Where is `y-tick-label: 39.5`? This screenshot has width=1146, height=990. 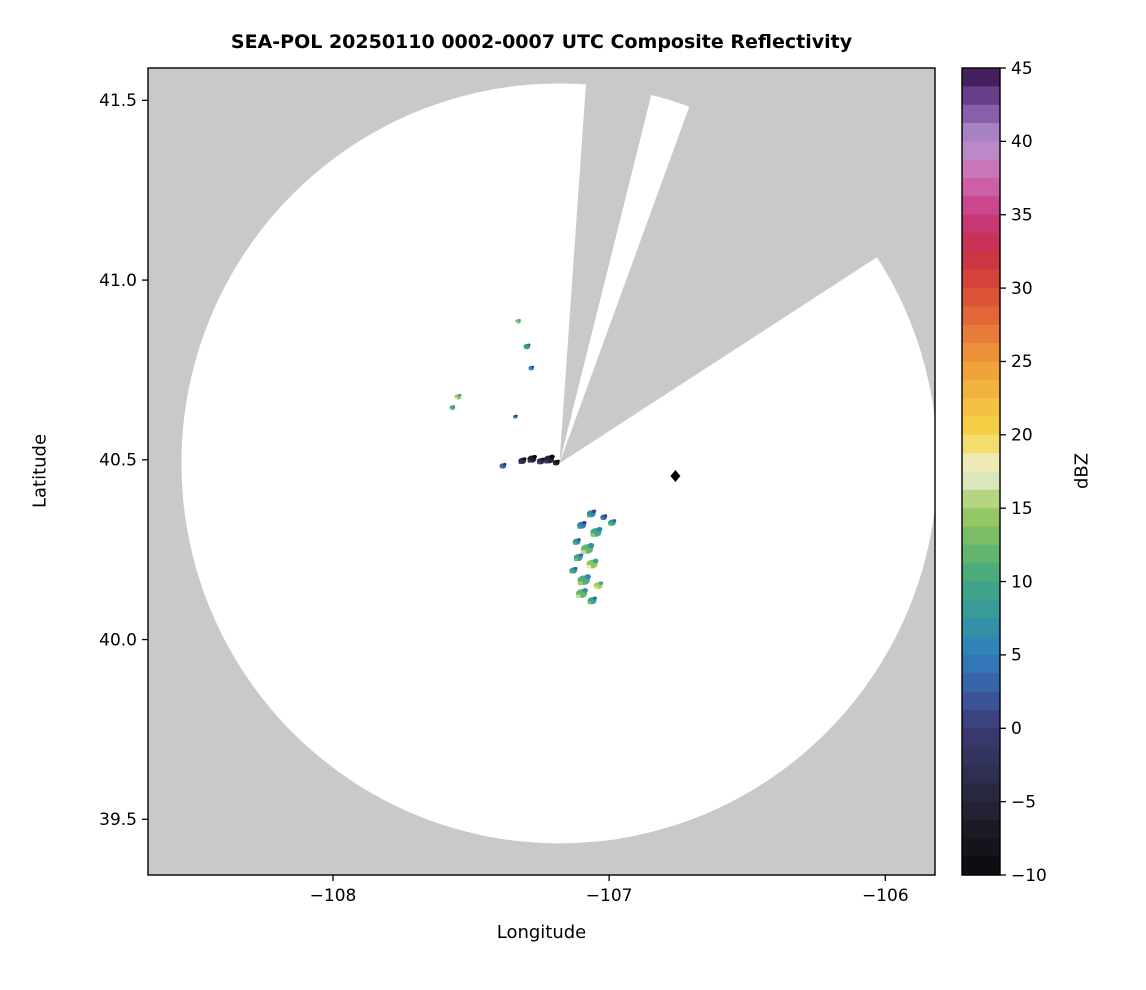 y-tick-label: 39.5 is located at coordinates (118, 820).